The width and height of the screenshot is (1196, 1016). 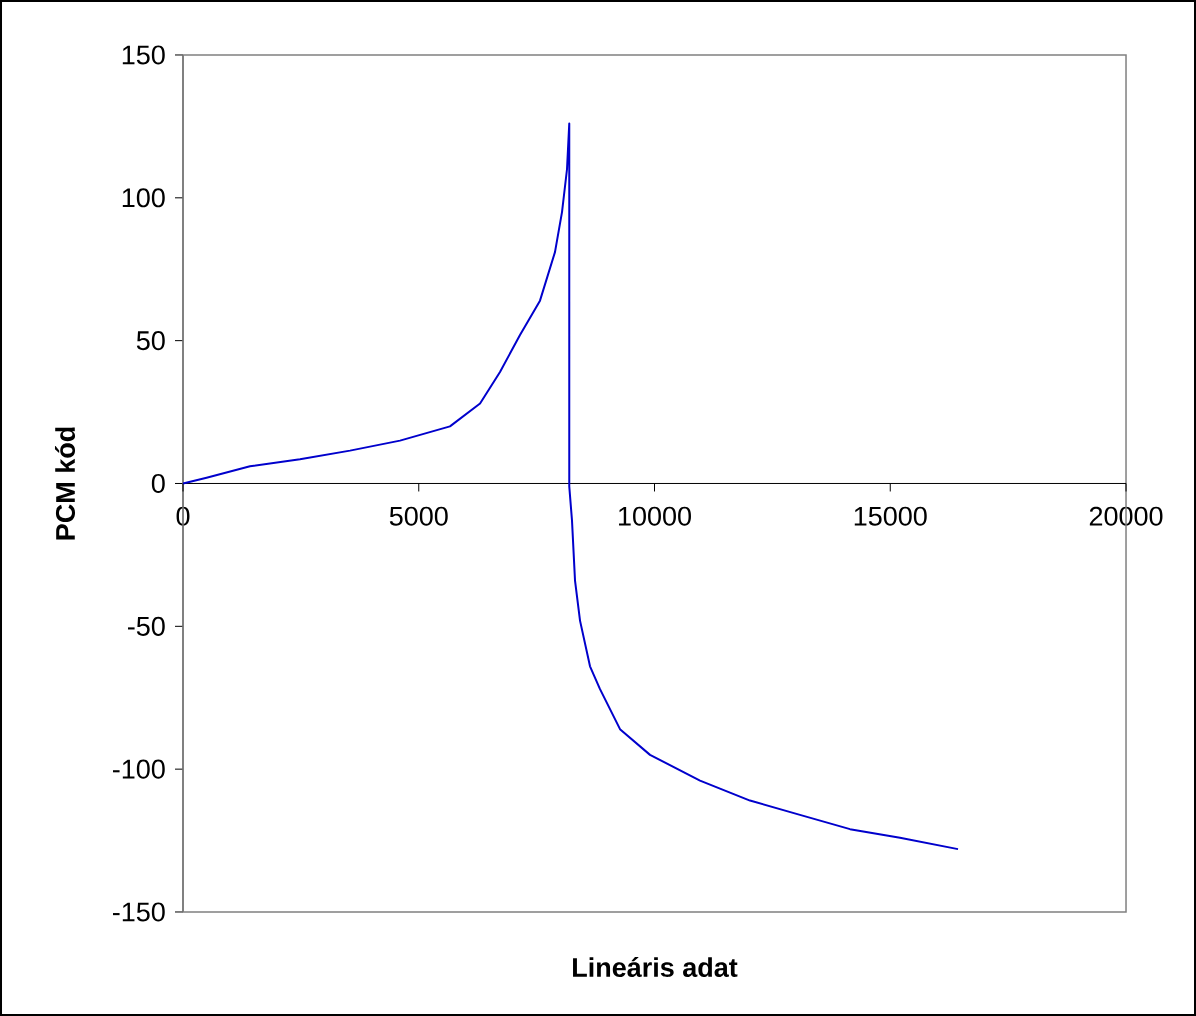 What do you see at coordinates (150, 341) in the screenshot?
I see `y-tick-label: 50` at bounding box center [150, 341].